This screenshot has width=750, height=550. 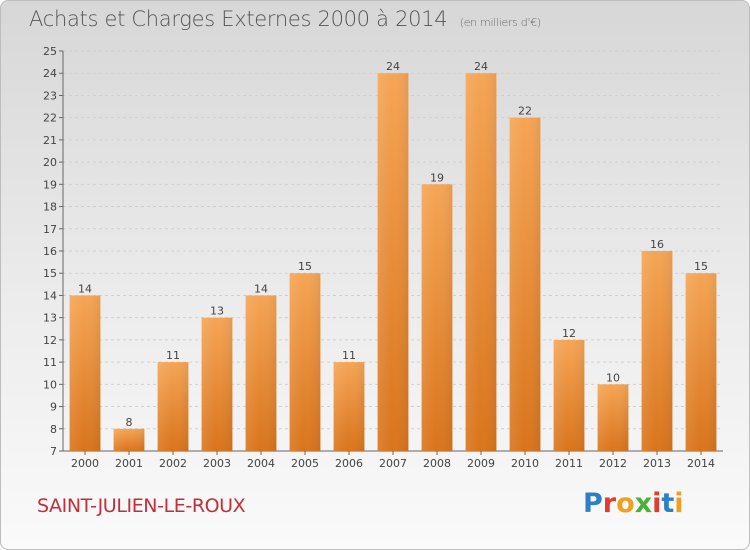 What do you see at coordinates (50, 362) in the screenshot?
I see `y-tick-label: 11` at bounding box center [50, 362].